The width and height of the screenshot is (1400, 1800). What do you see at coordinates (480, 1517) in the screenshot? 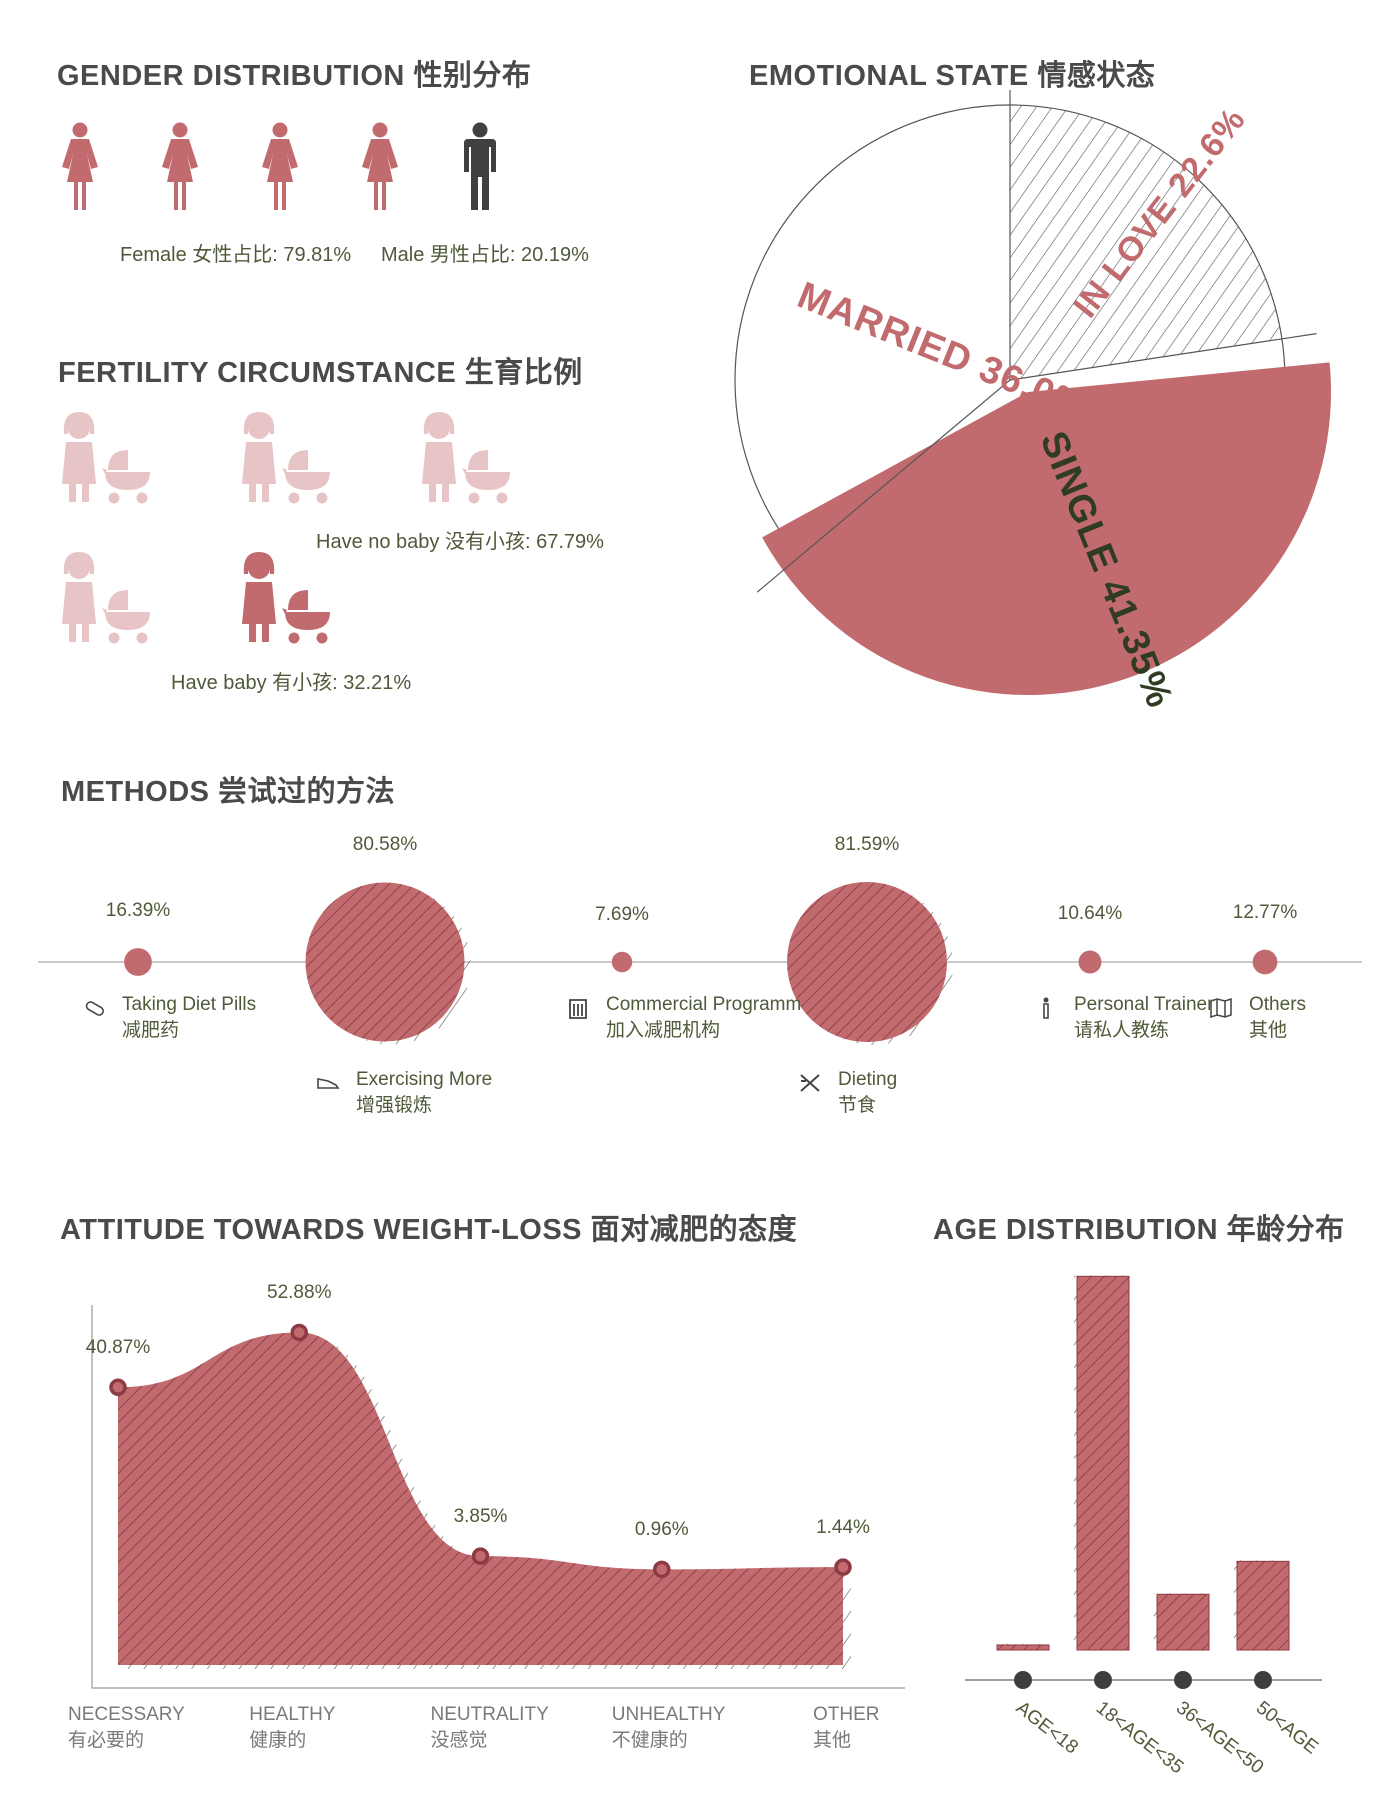
I see `area-value-label: 3.85%` at bounding box center [480, 1517].